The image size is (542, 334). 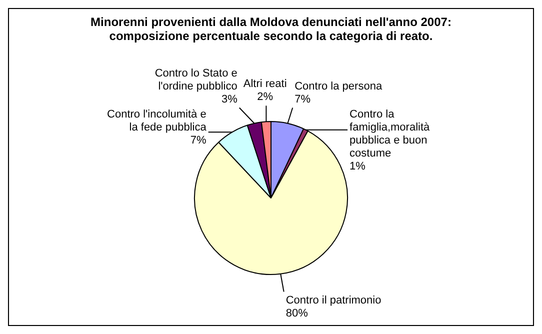 What do you see at coordinates (338, 86) in the screenshot?
I see `slice-label: Contro la persona` at bounding box center [338, 86].